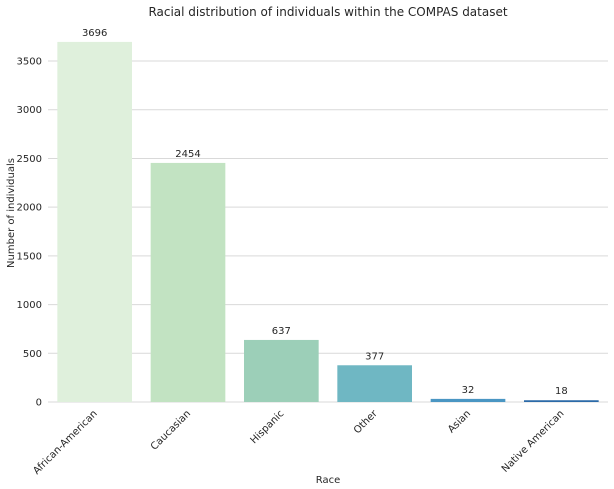 This screenshot has width=614, height=489. I want to click on bar-other, so click(374, 383).